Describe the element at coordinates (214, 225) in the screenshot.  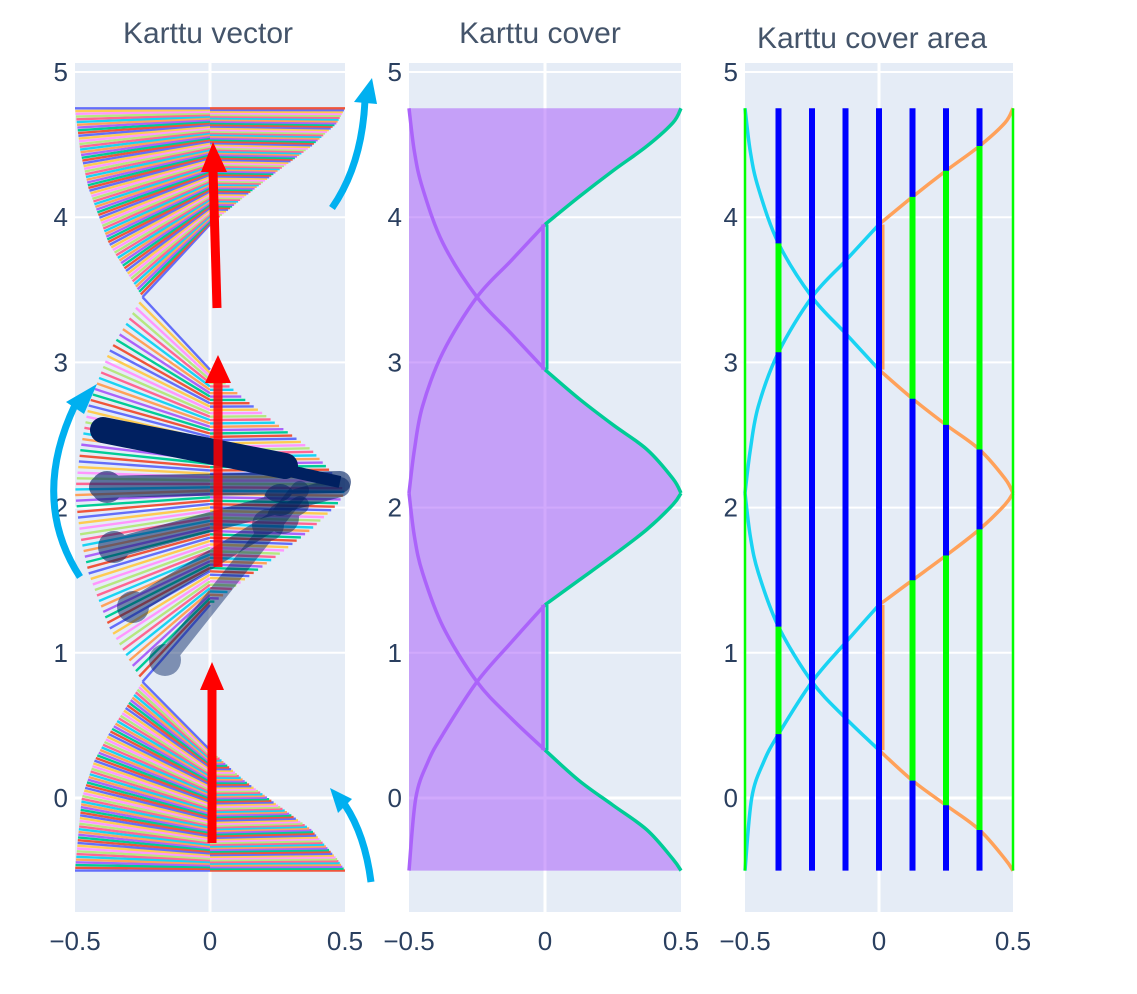
I see `arrow-up-top-icon` at that location.